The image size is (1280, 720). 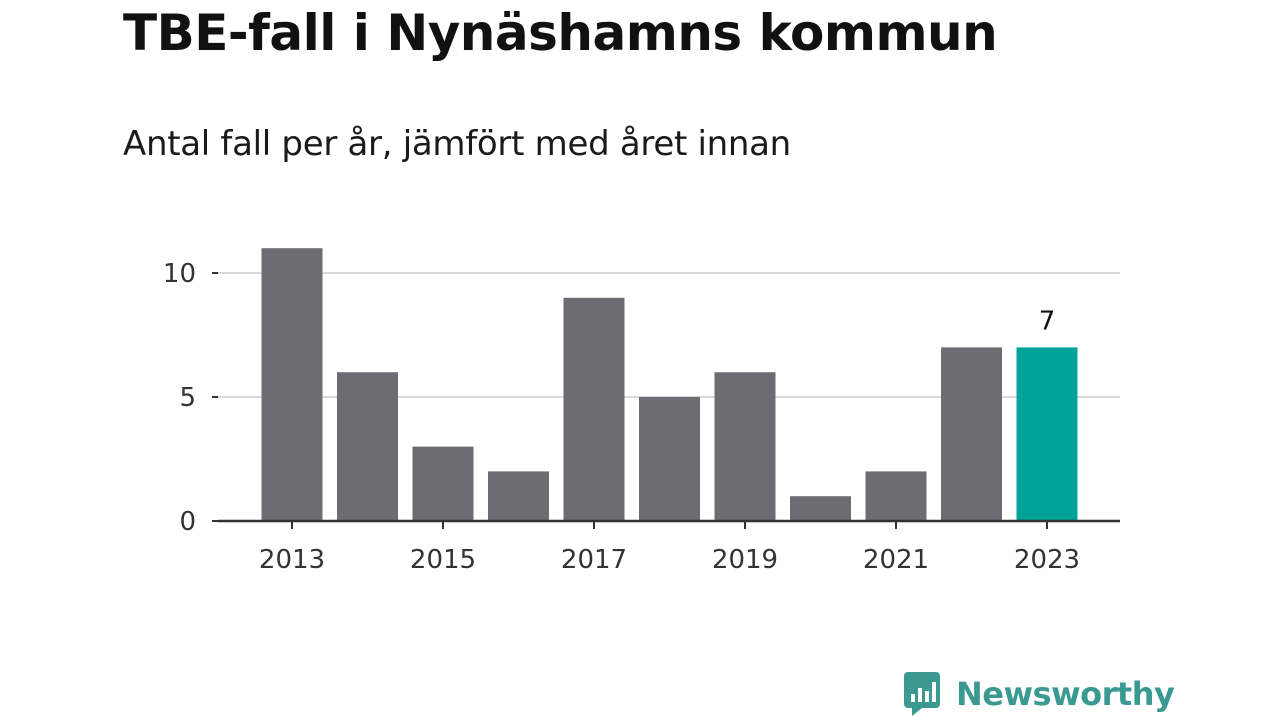 I want to click on bar-2013, so click(x=292, y=384).